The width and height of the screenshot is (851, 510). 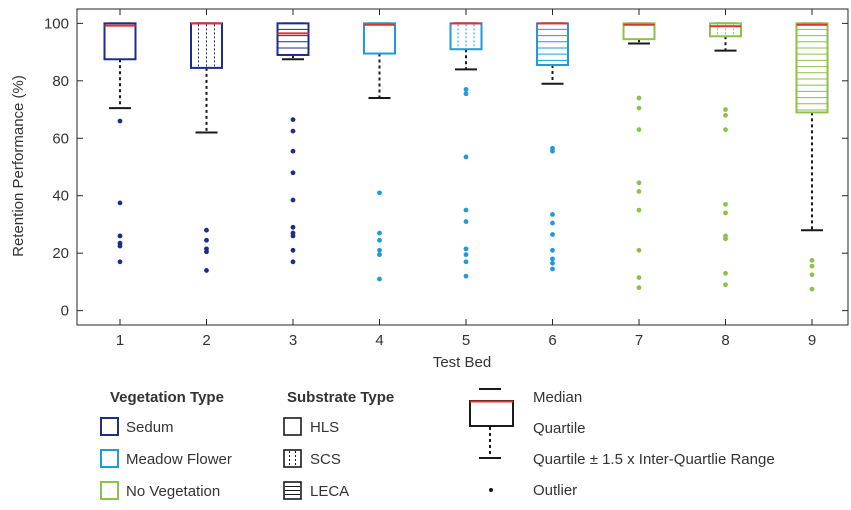 What do you see at coordinates (109, 426) in the screenshot?
I see `legend-swatch-sedum` at bounding box center [109, 426].